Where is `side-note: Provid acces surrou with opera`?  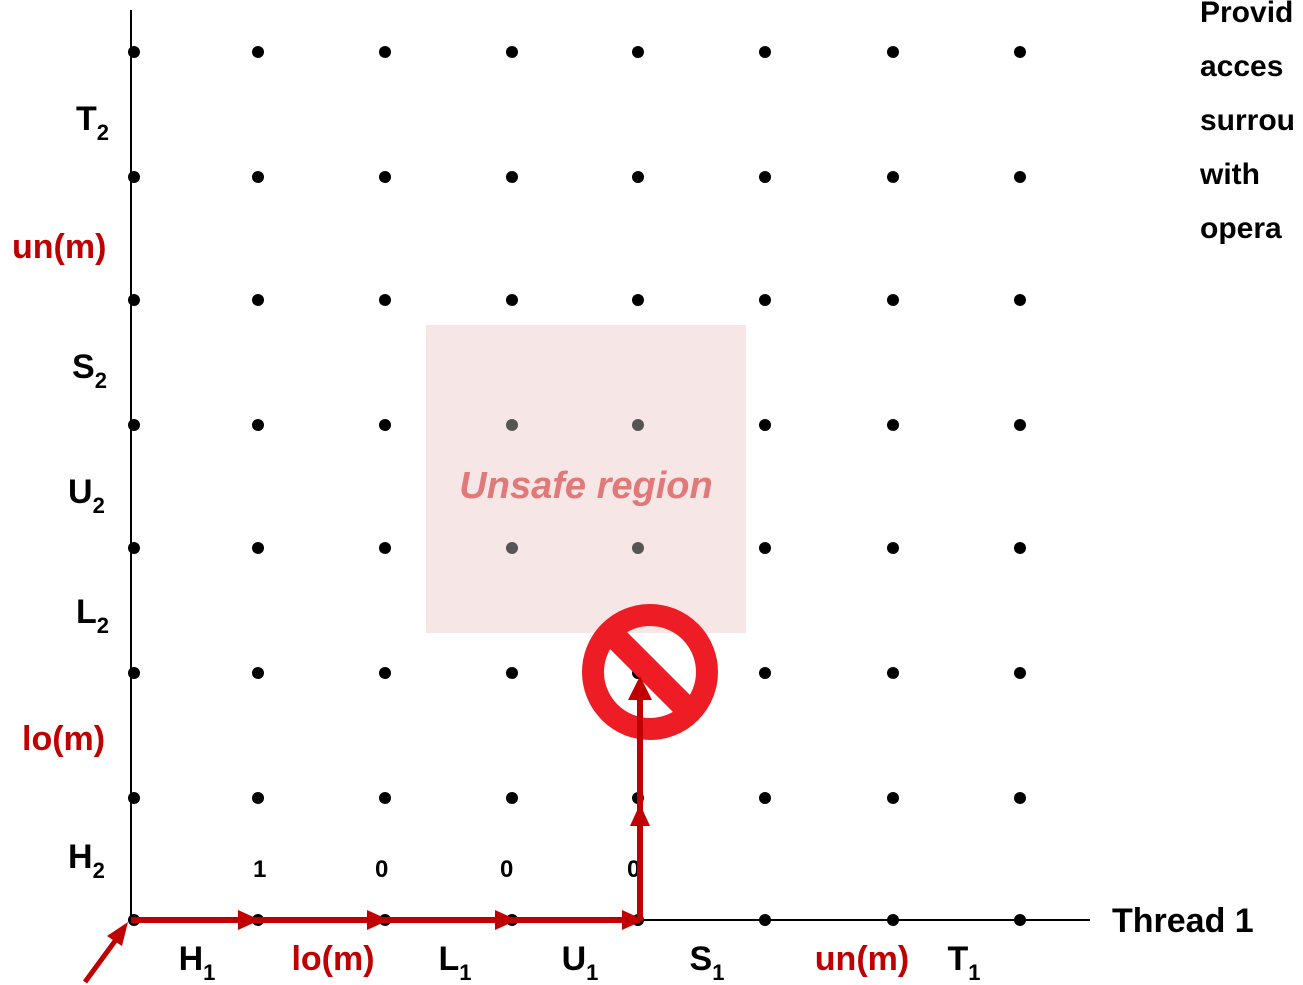
side-note: Provid acces surrou with opera is located at coordinates (1247, 122).